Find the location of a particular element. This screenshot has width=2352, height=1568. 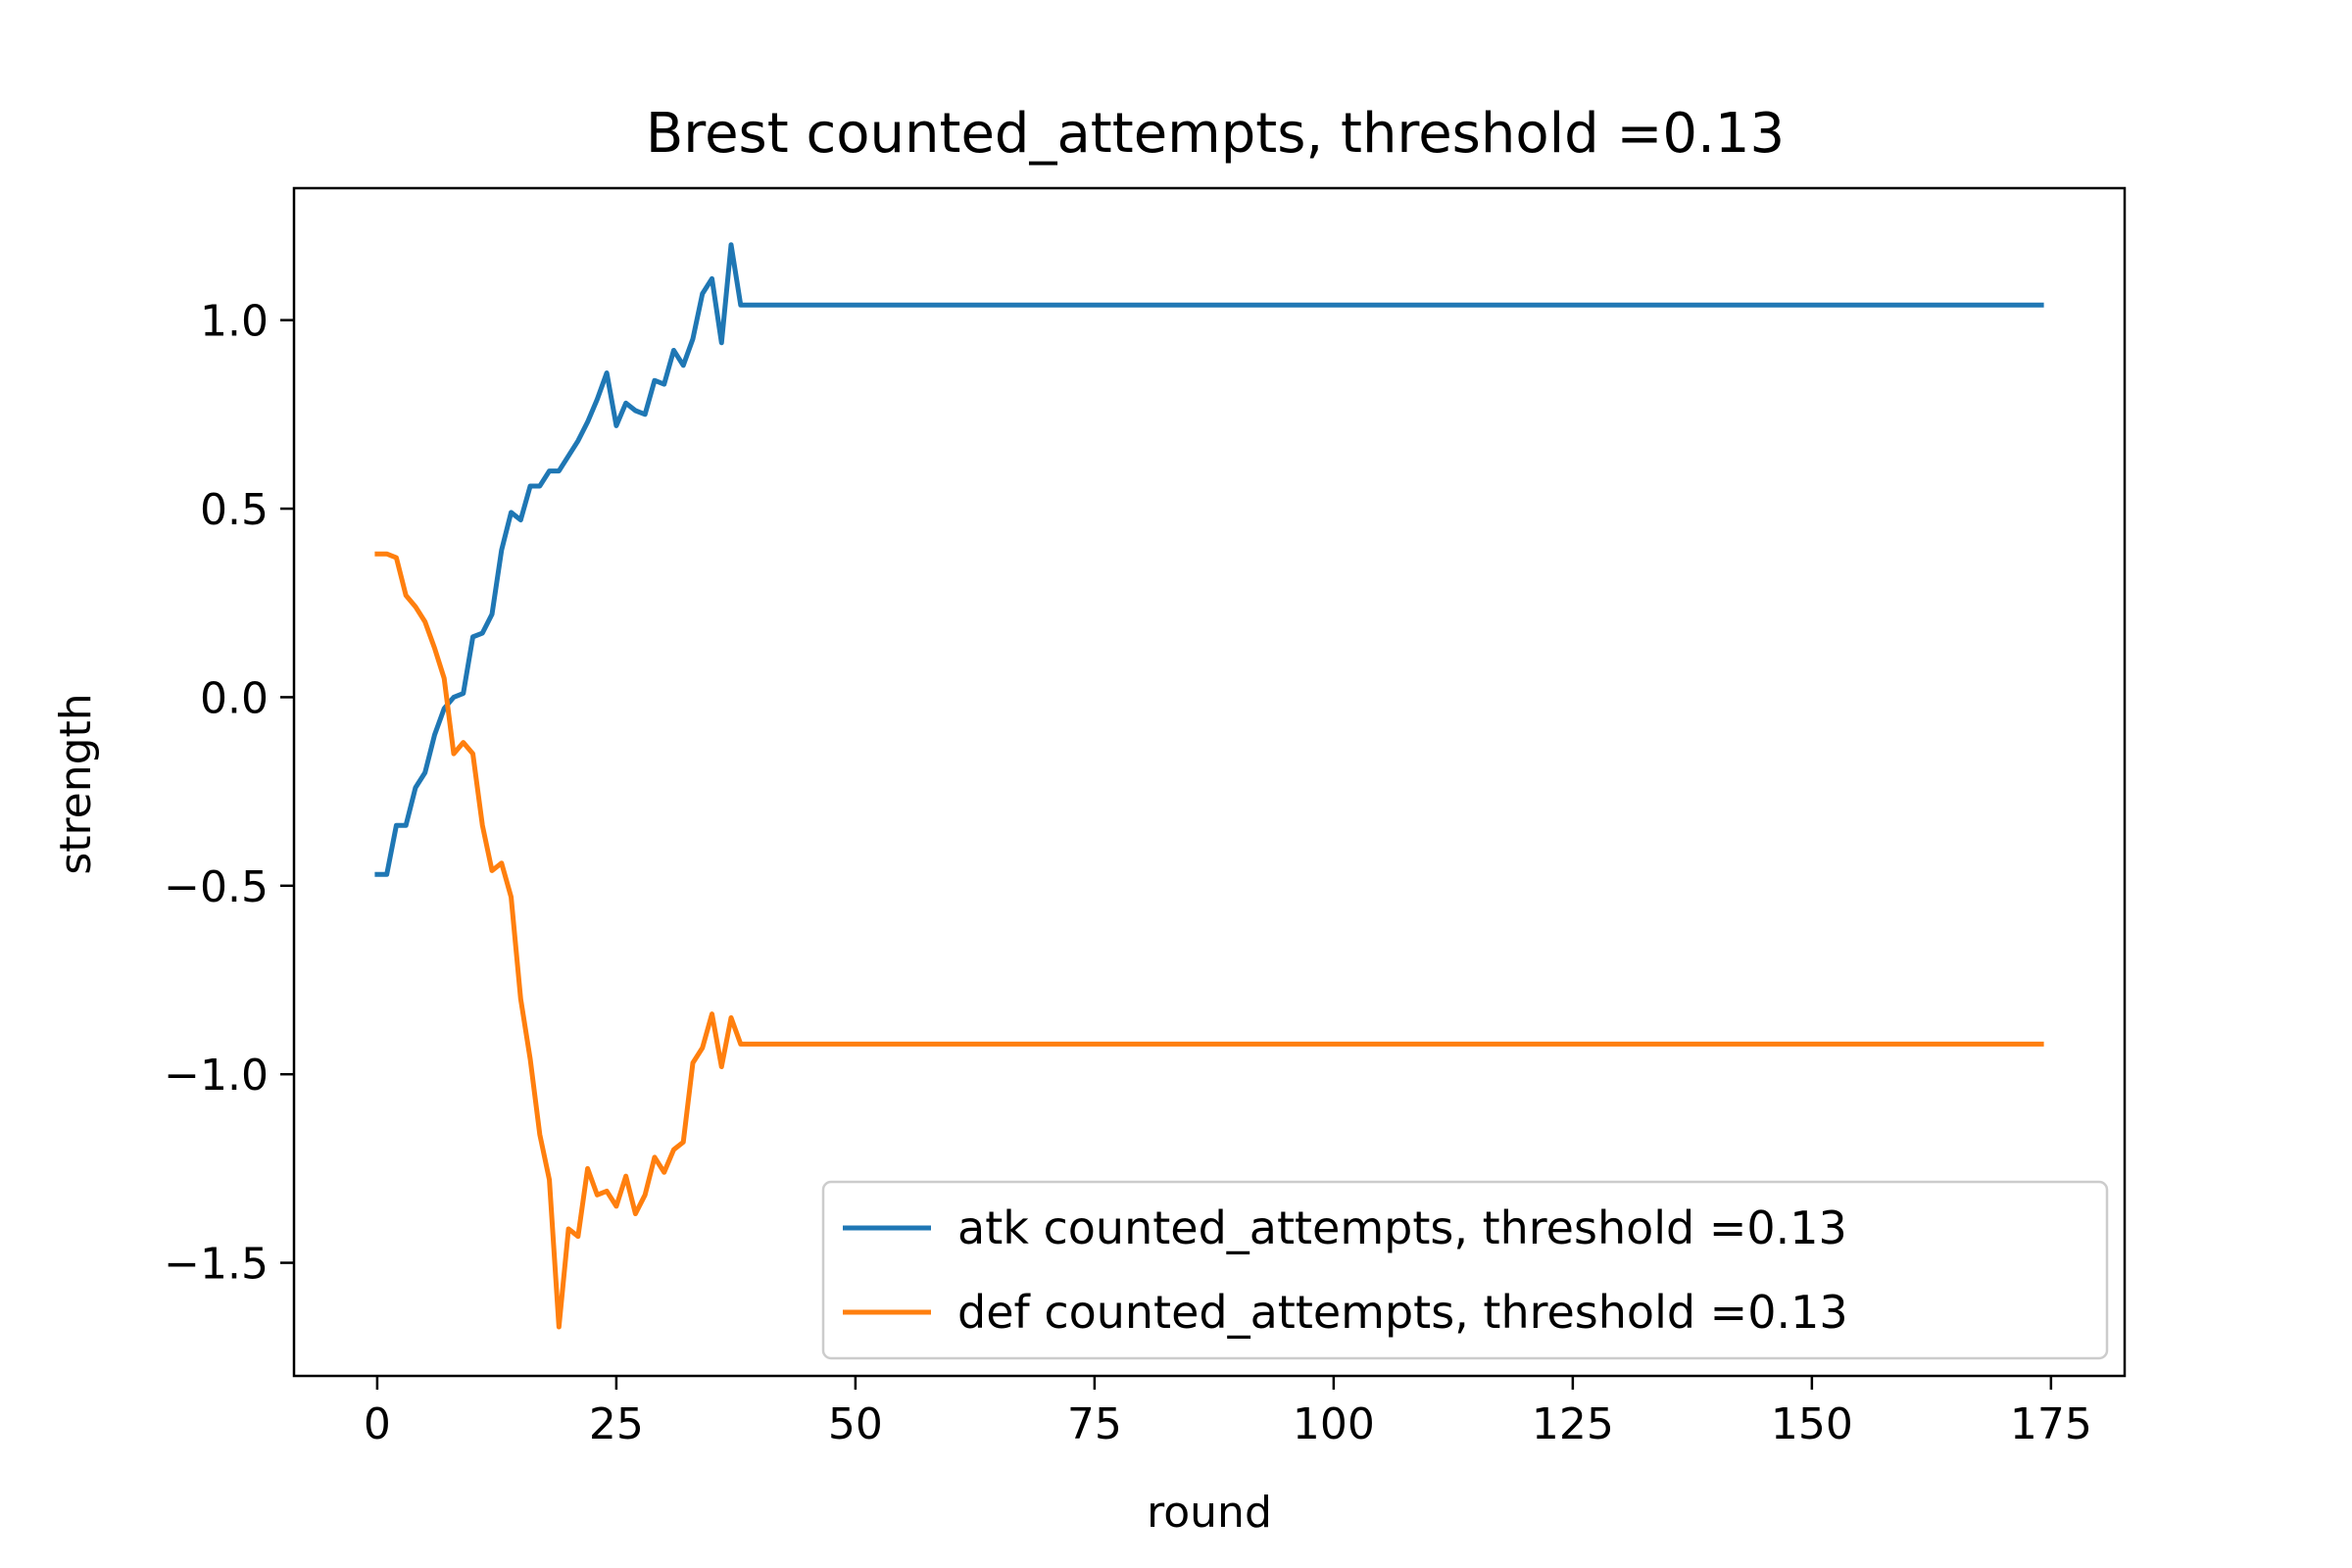

y-tick-label: 0.5 is located at coordinates (234, 510).